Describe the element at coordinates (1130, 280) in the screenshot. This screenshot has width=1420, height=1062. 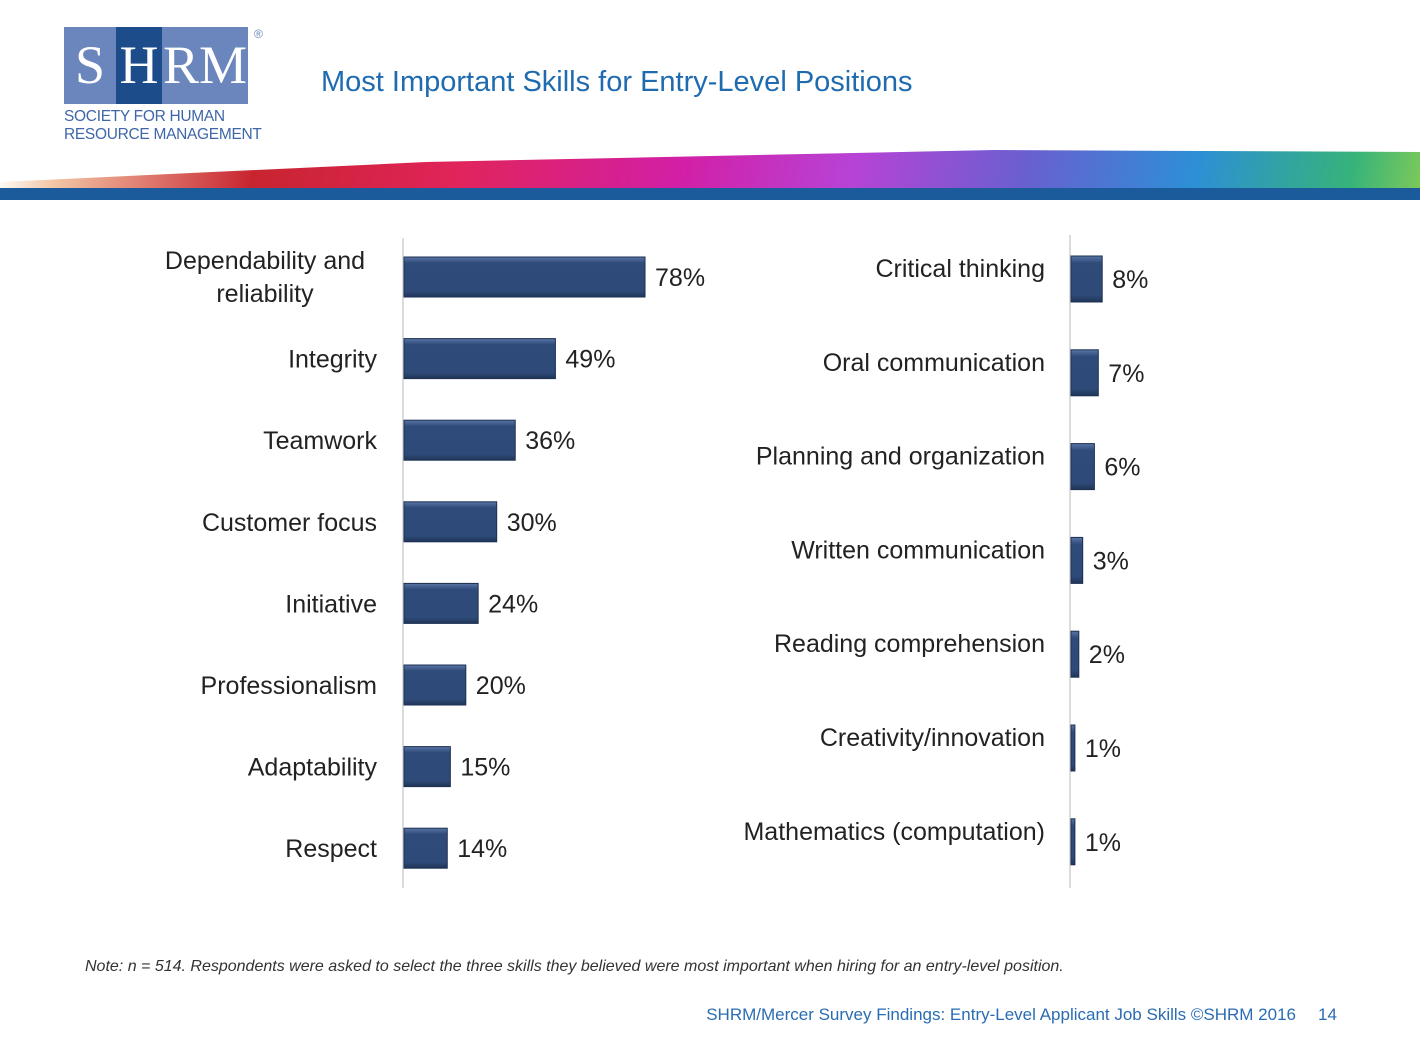
I see `data-label: 8%` at that location.